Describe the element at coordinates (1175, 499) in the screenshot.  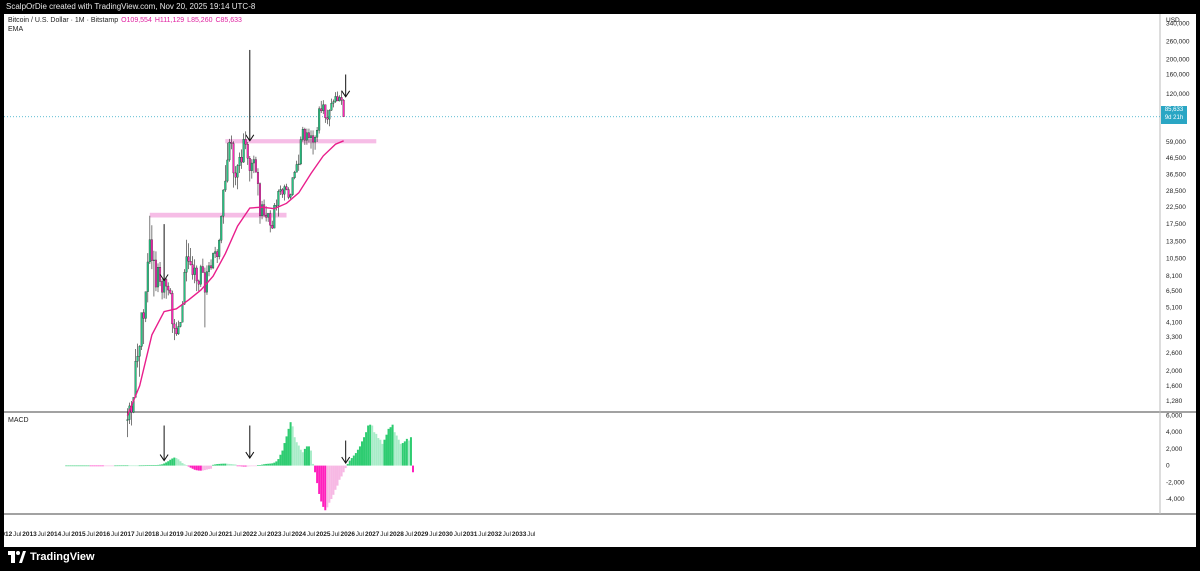
I see `macd-tick-label: -4,000` at that location.